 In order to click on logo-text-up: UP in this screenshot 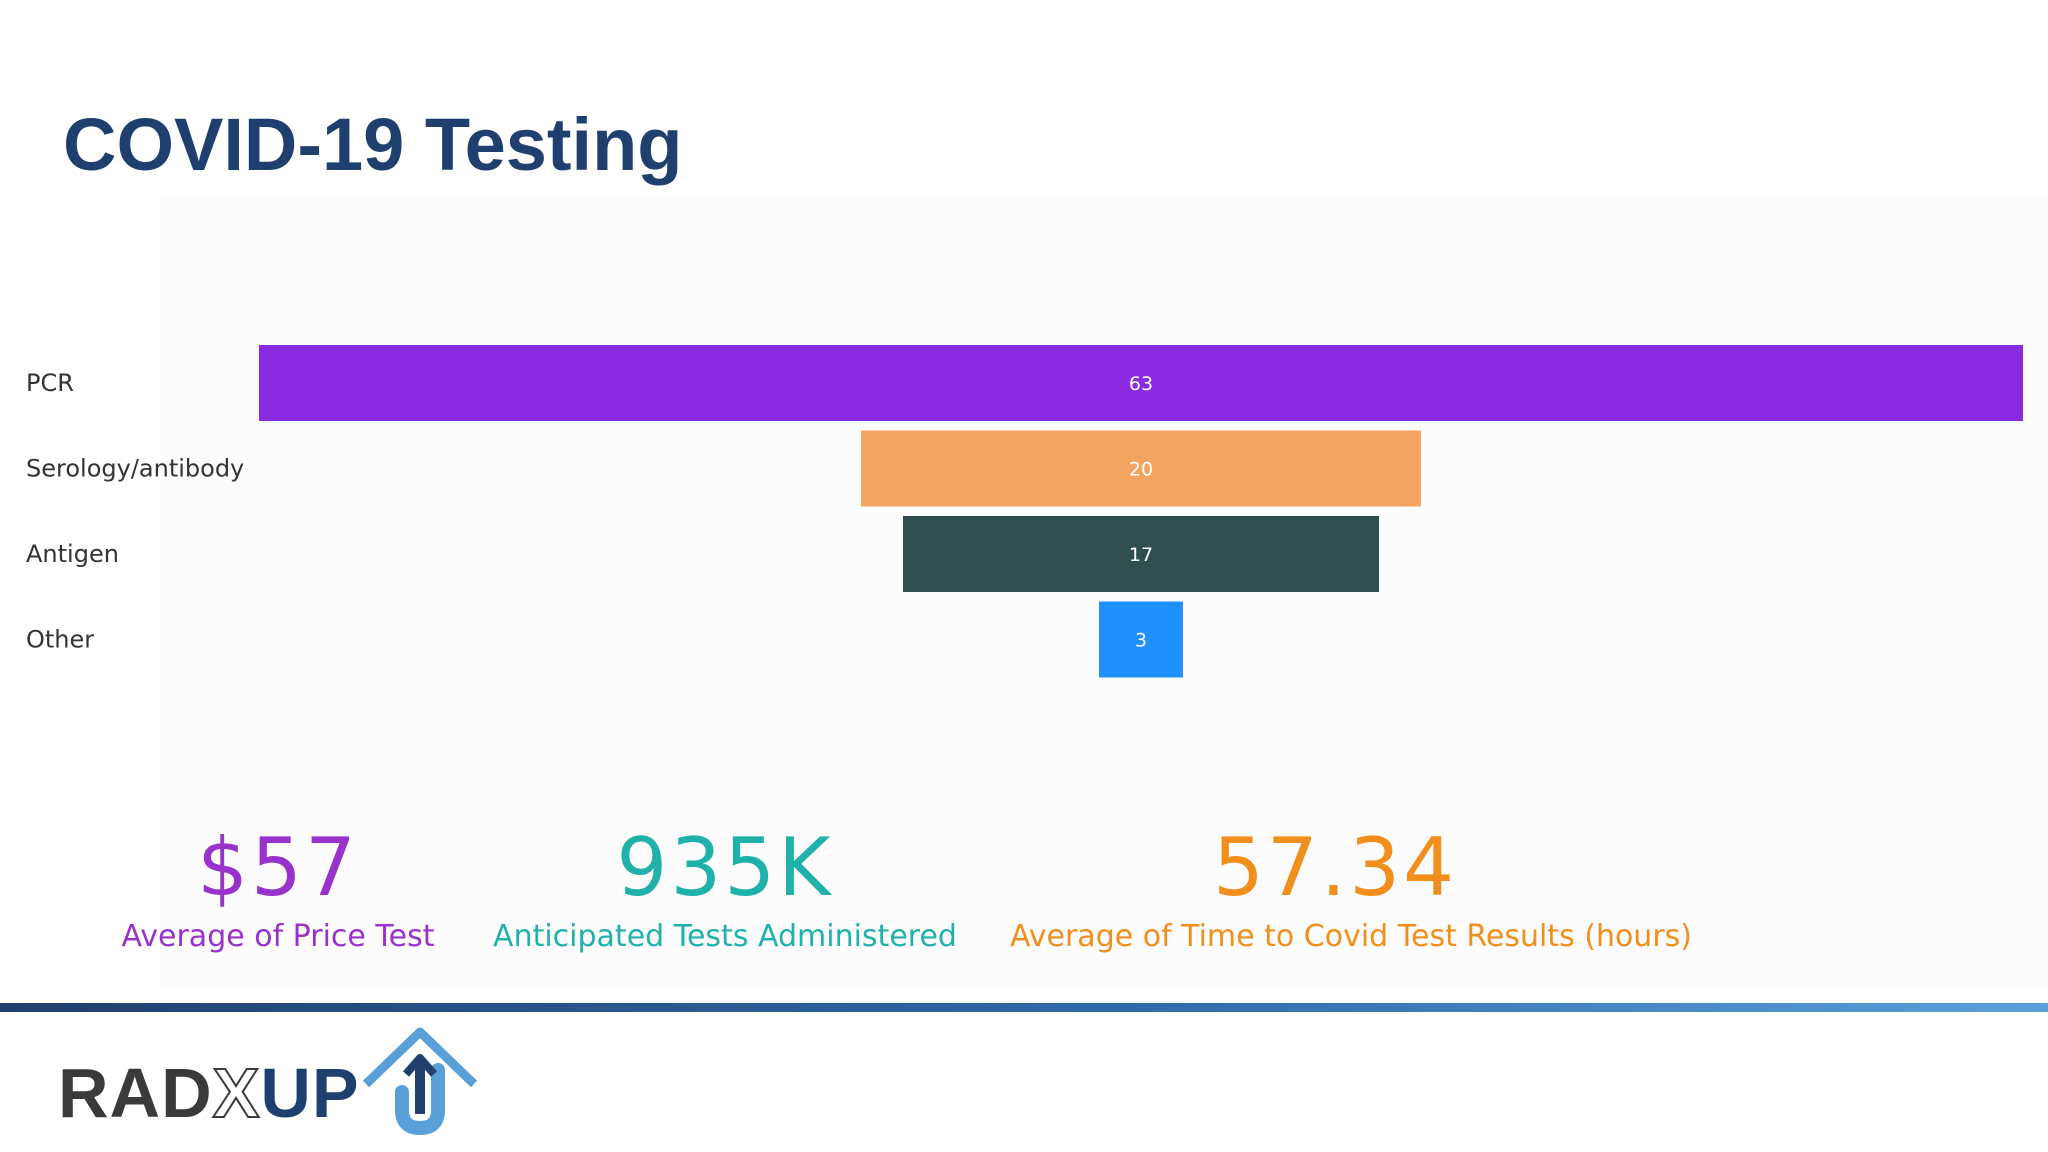, I will do `click(310, 1093)`.